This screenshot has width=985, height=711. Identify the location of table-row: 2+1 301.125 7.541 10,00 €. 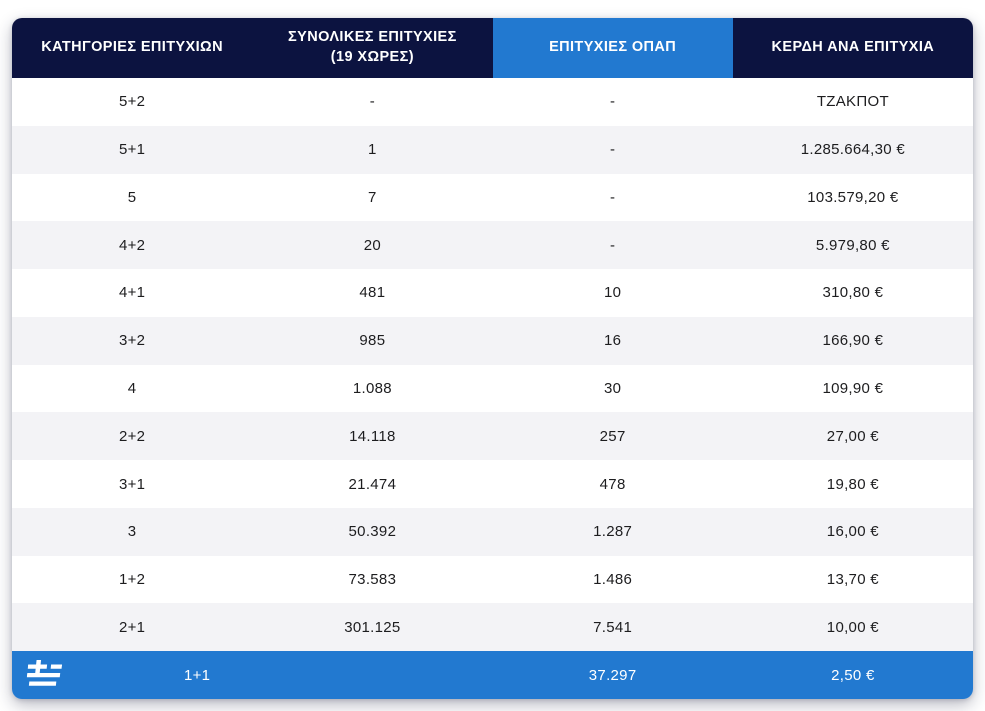
(492, 627).